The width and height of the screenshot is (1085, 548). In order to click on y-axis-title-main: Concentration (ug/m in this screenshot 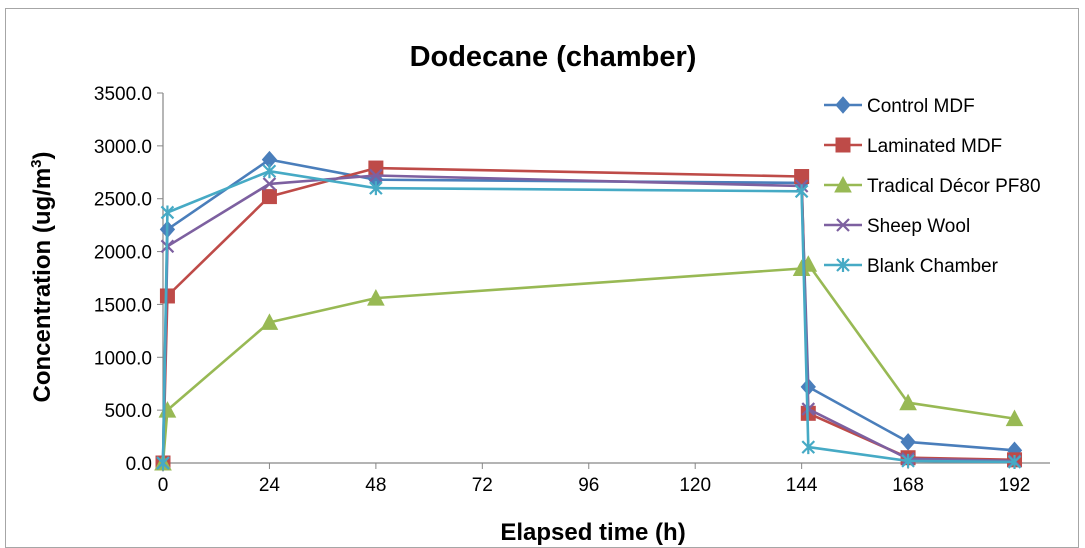, I will do `click(42, 285)`.